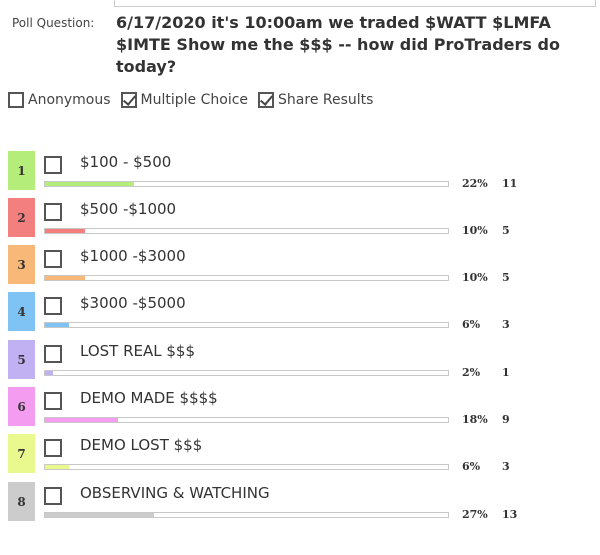 Image resolution: width=600 pixels, height=555 pixels. Describe the element at coordinates (303, 219) in the screenshot. I see `answer-row-2: 2 $500 -$1000 10% 5` at that location.